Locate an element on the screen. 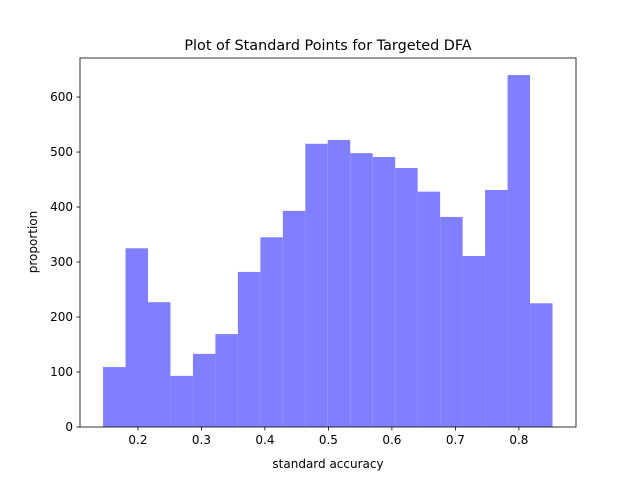  x-tick-label: 0.8 is located at coordinates (518, 440).